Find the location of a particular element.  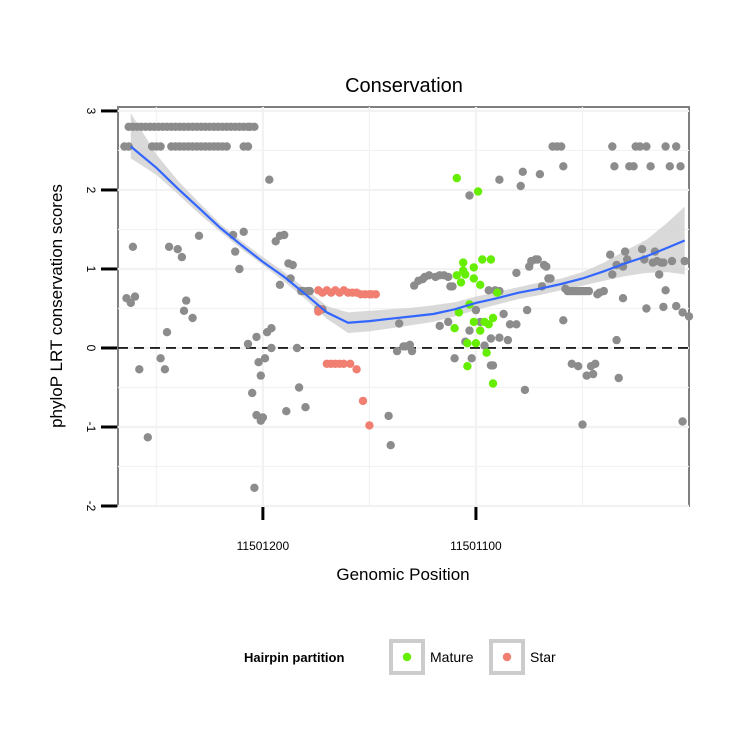

y-tick-label: 3 is located at coordinates (91, 111).